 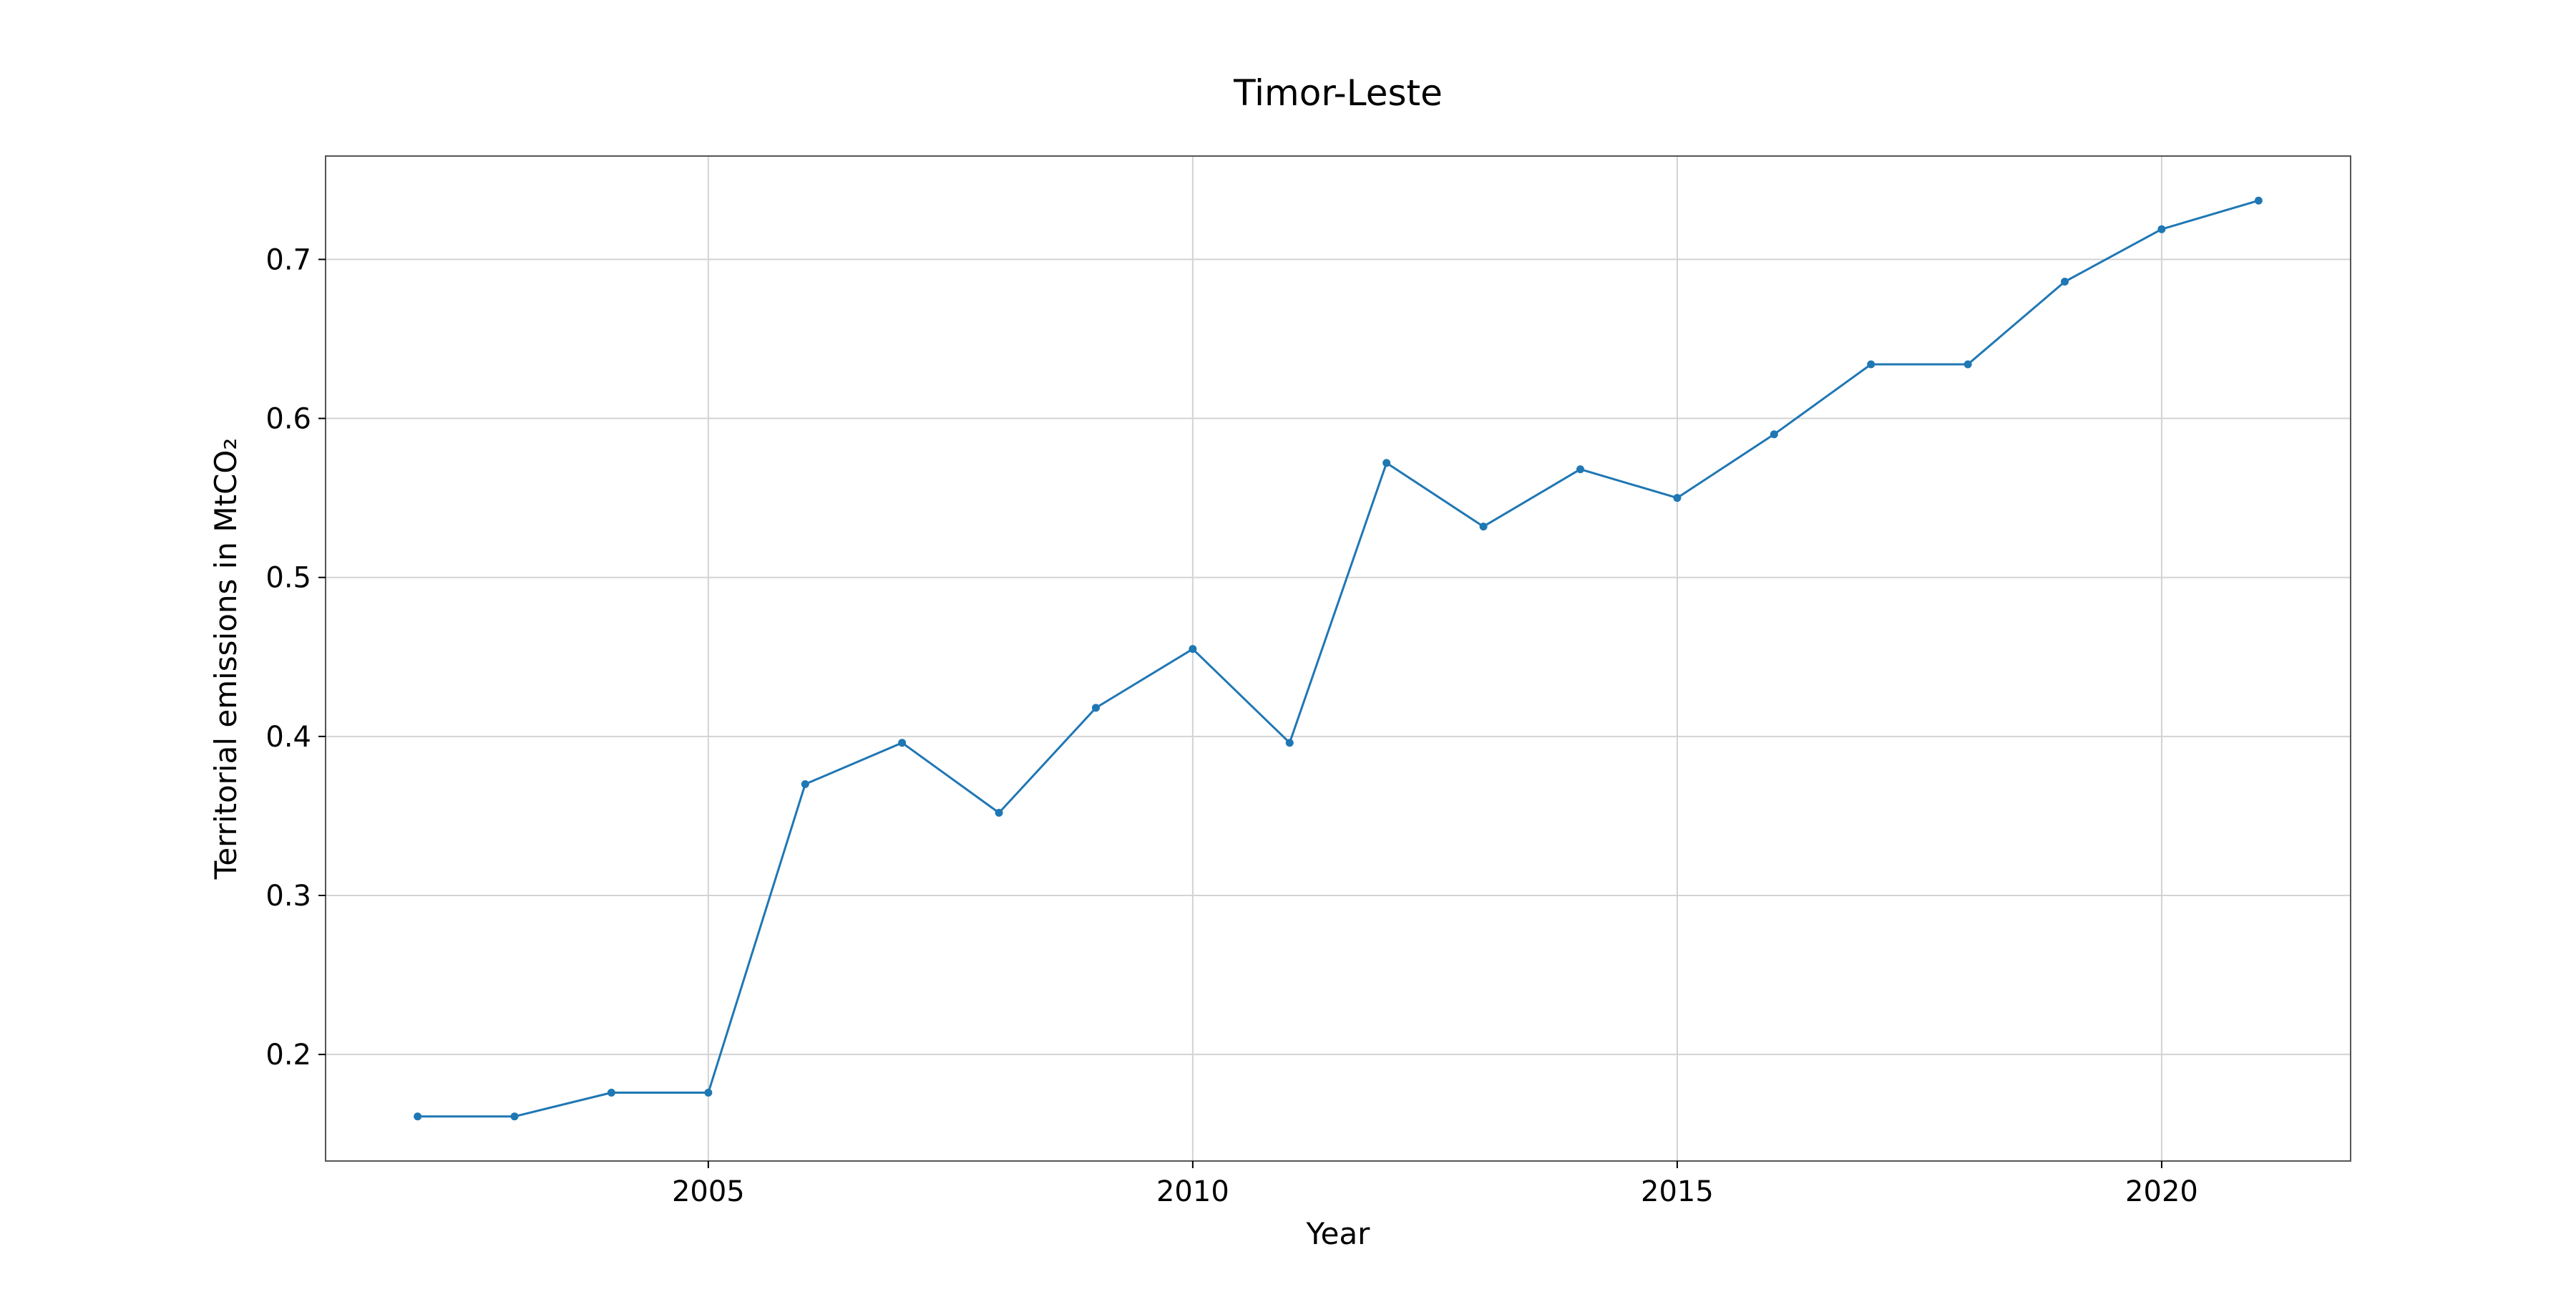 I want to click on y-tick-label: 0.6, so click(x=288, y=419).